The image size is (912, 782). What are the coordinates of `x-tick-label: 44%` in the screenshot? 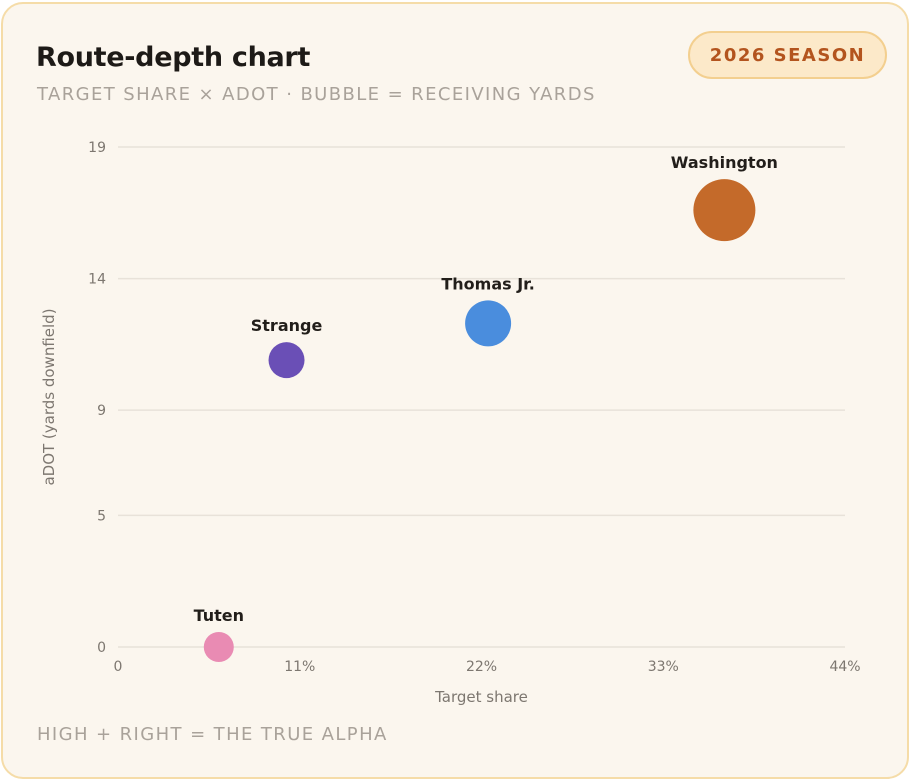 It's located at (844, 667).